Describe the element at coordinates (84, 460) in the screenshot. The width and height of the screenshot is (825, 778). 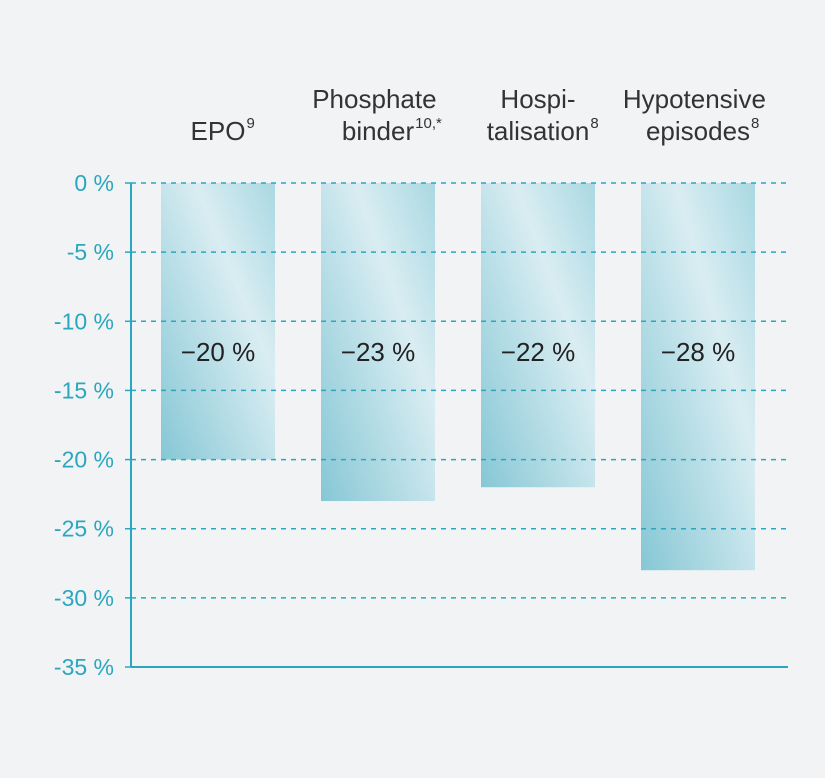
I see `y-tick-label: -20 %` at that location.